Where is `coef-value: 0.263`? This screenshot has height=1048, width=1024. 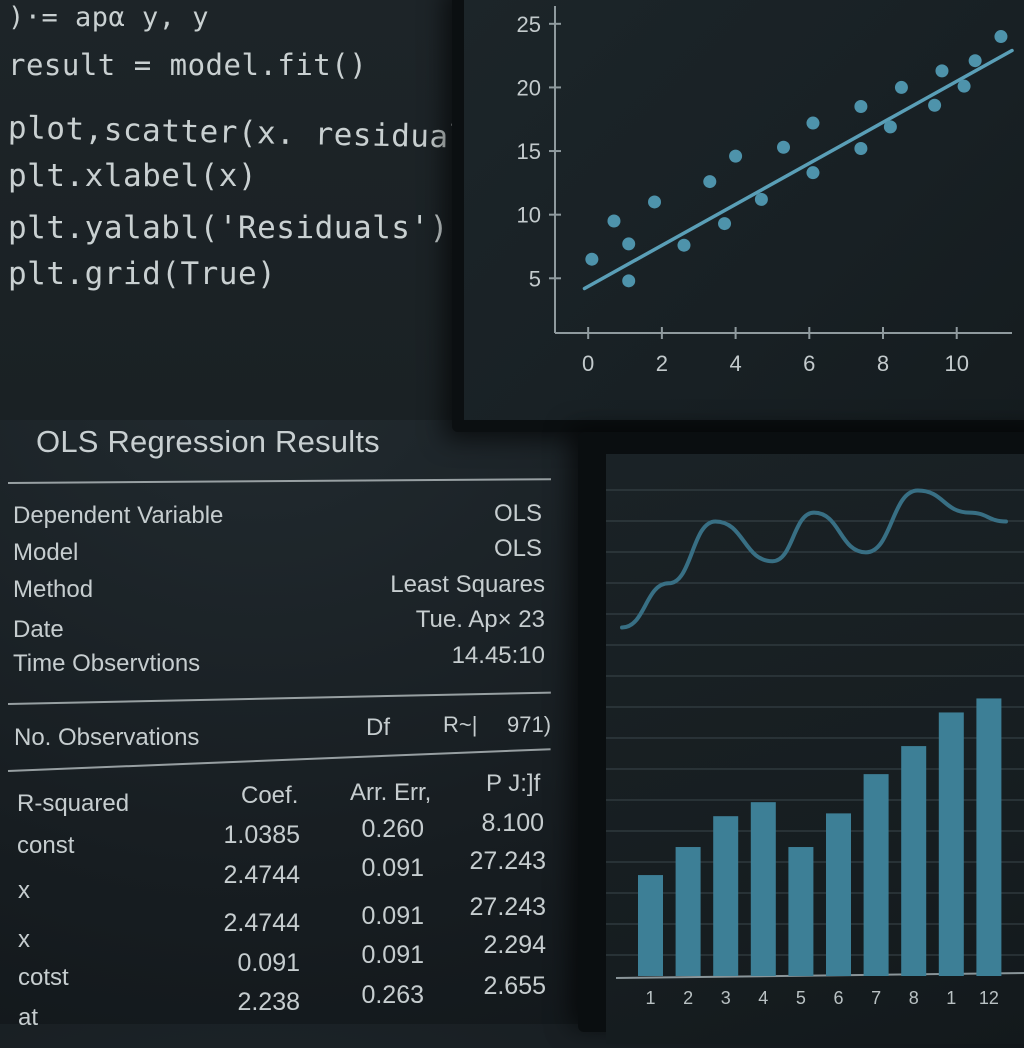
coef-value: 0.263 is located at coordinates (392, 995).